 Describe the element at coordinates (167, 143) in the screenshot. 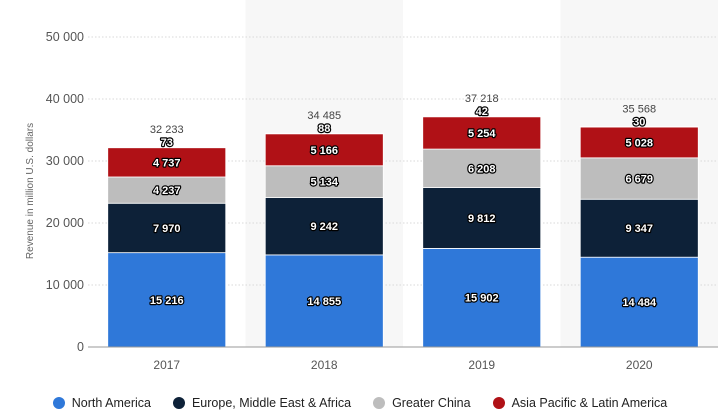

I see `bar-data-label: 73` at that location.